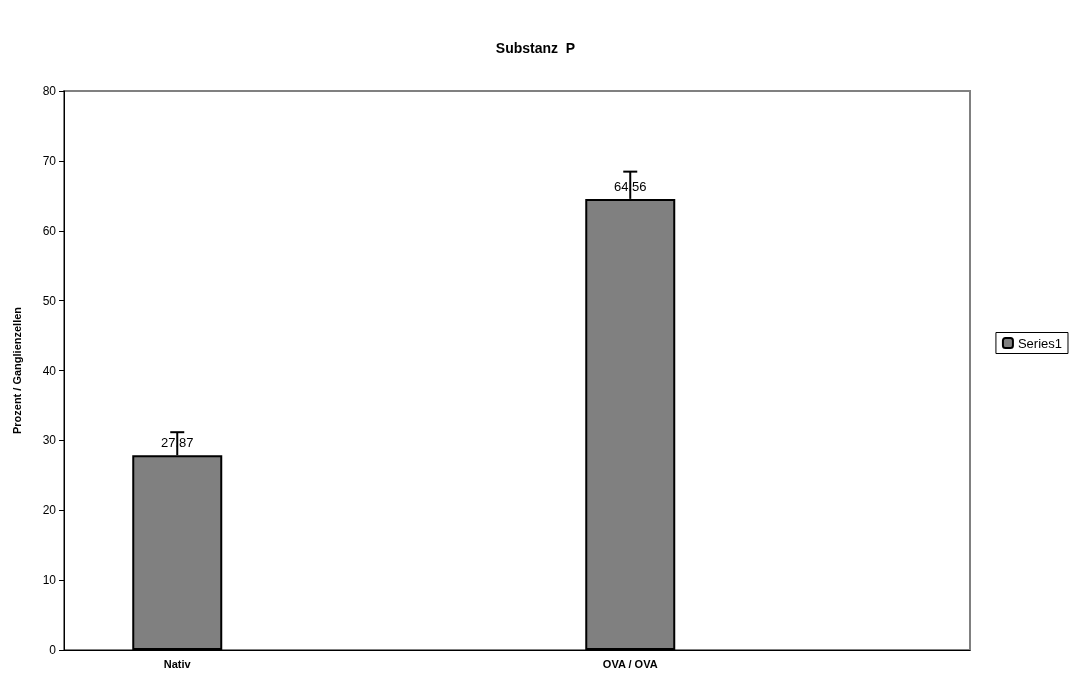  What do you see at coordinates (49, 300) in the screenshot?
I see `y-tick-label: 50` at bounding box center [49, 300].